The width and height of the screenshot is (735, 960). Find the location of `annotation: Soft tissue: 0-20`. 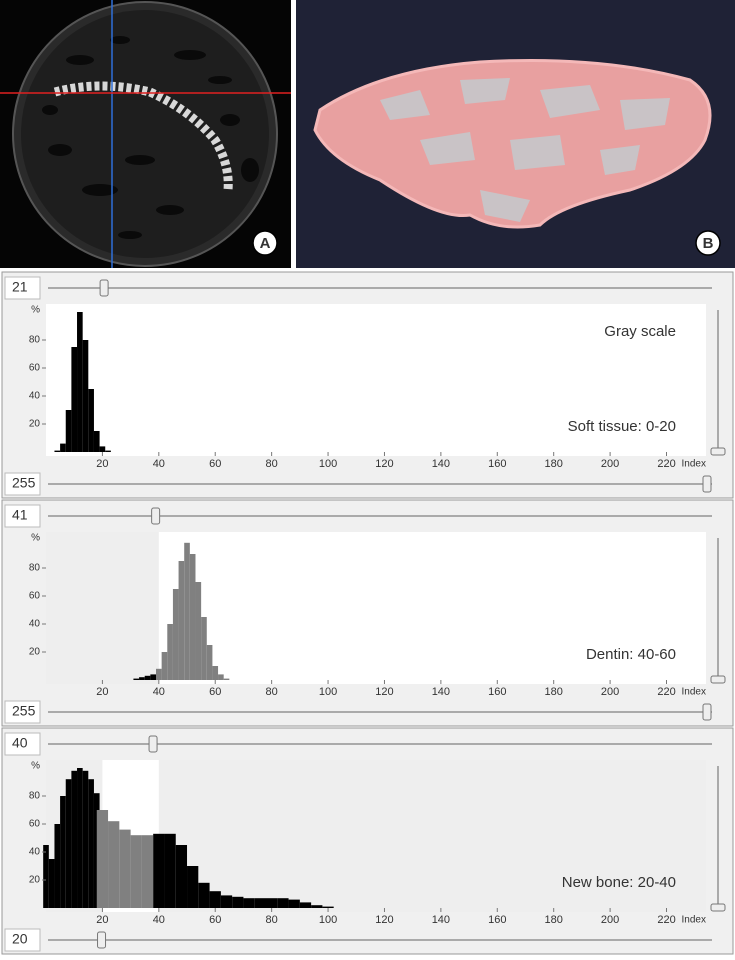

annotation: Soft tissue: 0-20 is located at coordinates (622, 426).